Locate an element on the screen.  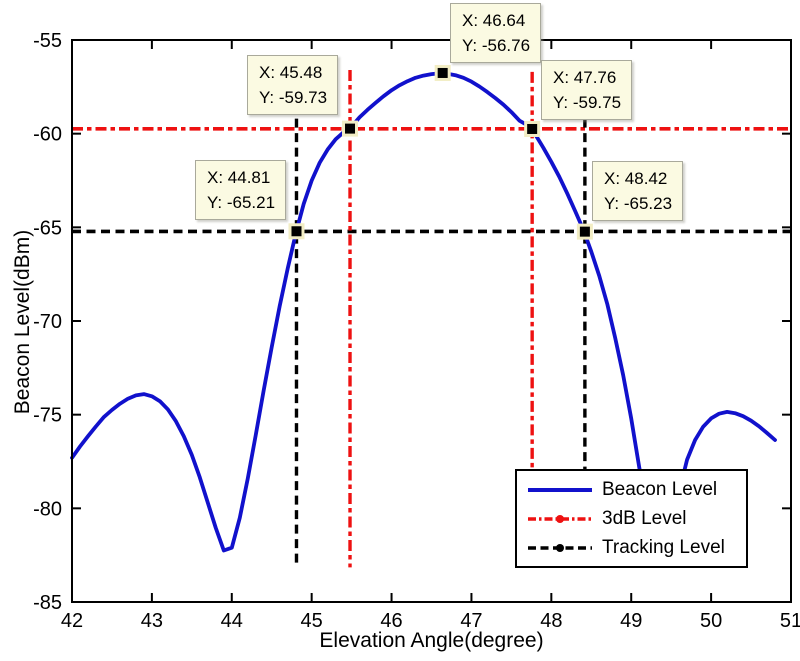
datatip-y-value: Y: -65.23 is located at coordinates (638, 203).